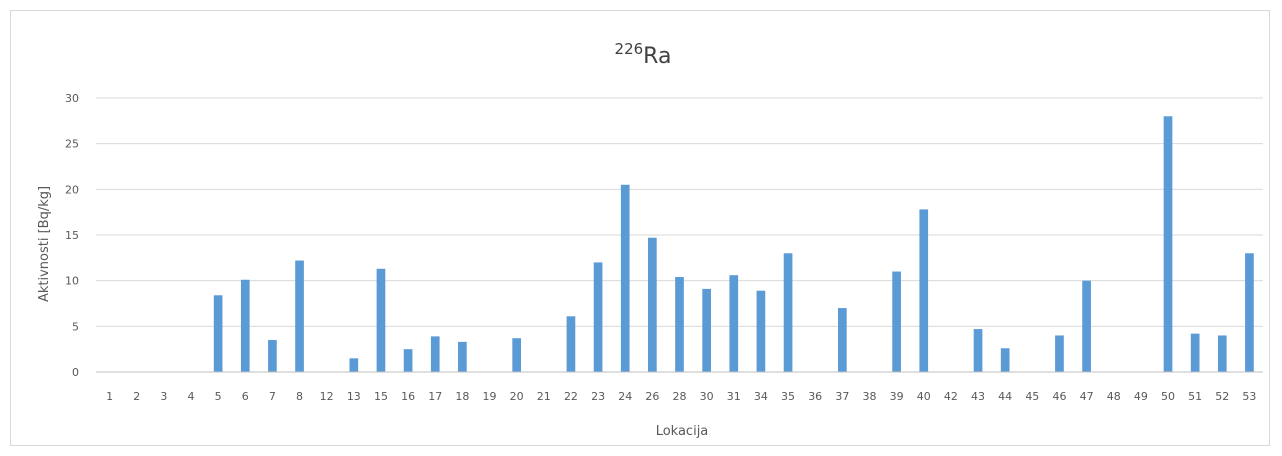 This screenshot has width=1282, height=456. What do you see at coordinates (109, 396) in the screenshot?
I see `x-tick-label: 1` at bounding box center [109, 396].